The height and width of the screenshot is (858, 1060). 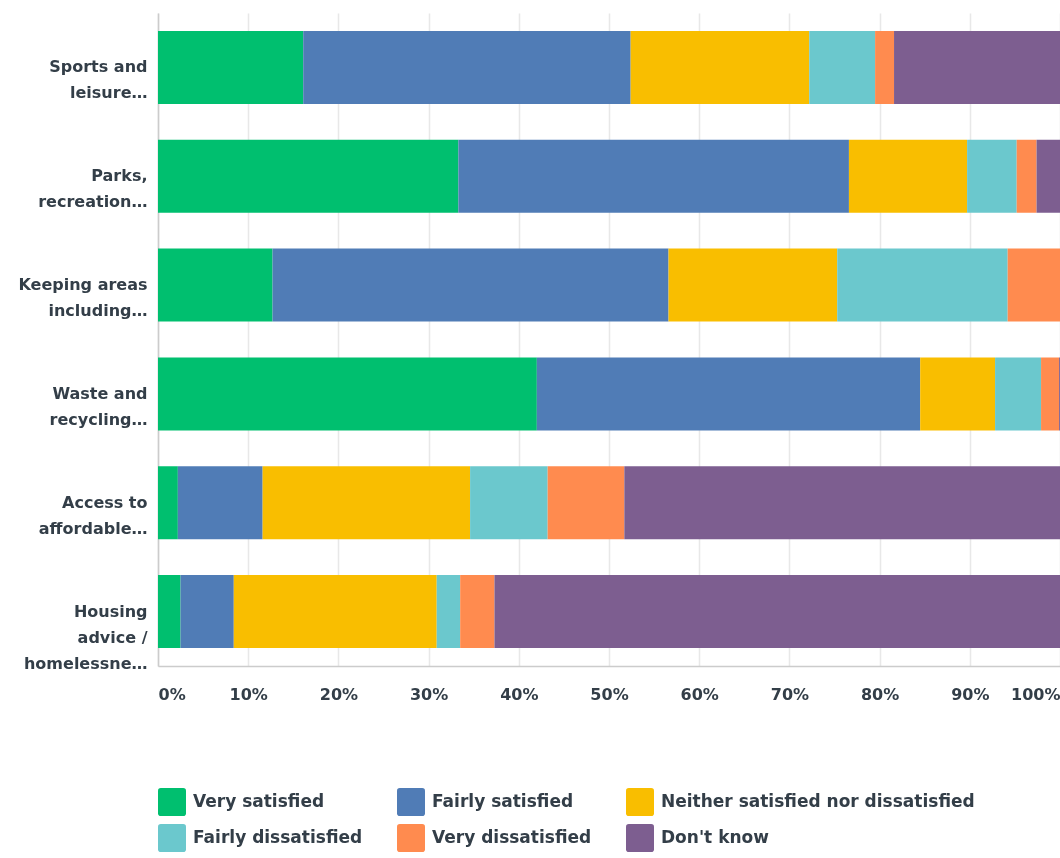 What do you see at coordinates (429, 694) in the screenshot?
I see `x-tick-label: 30%` at bounding box center [429, 694].